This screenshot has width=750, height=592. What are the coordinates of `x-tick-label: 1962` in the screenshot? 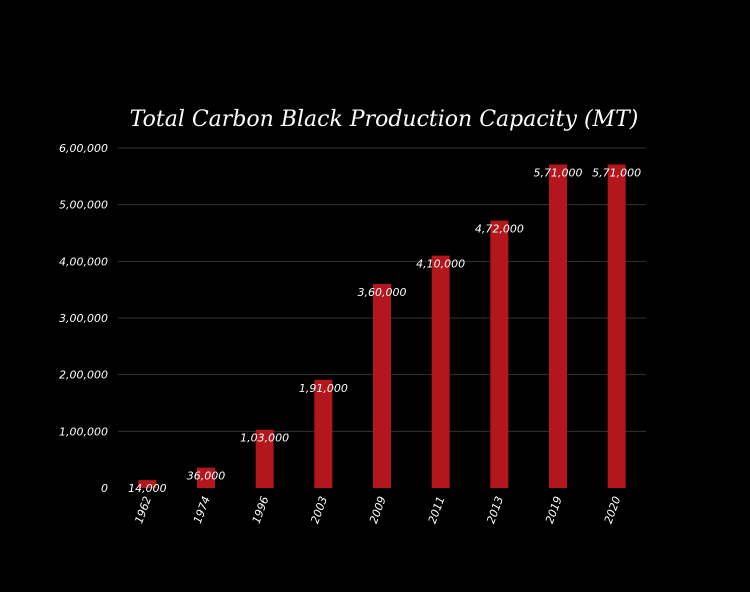 It's located at (143, 510).